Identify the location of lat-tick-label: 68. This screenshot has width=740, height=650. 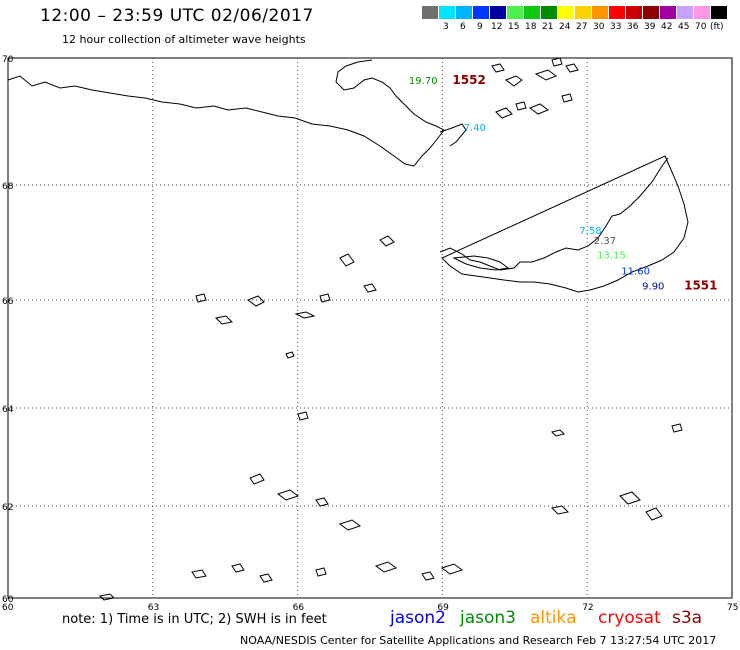
(8, 187).